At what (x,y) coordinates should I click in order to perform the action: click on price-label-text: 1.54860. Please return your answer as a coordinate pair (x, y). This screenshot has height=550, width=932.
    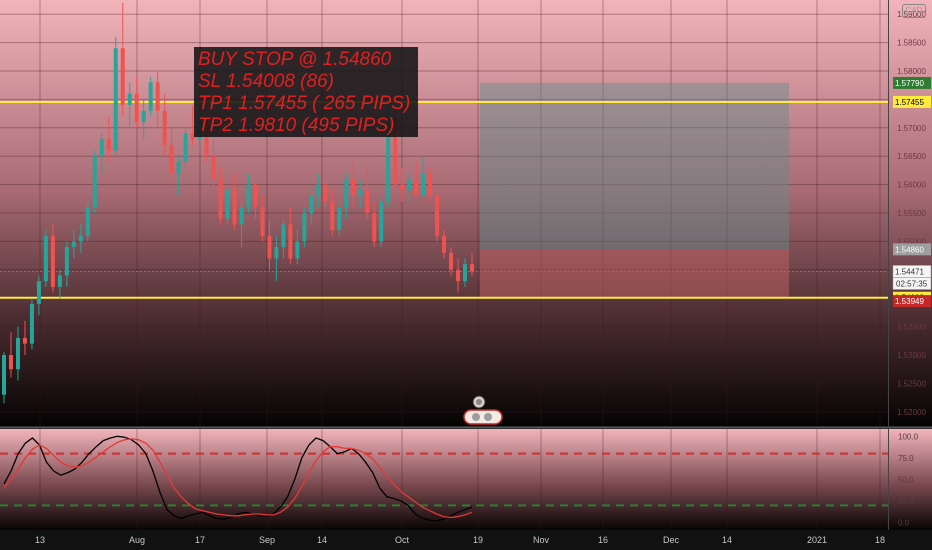
    Looking at the image, I should click on (909, 249).